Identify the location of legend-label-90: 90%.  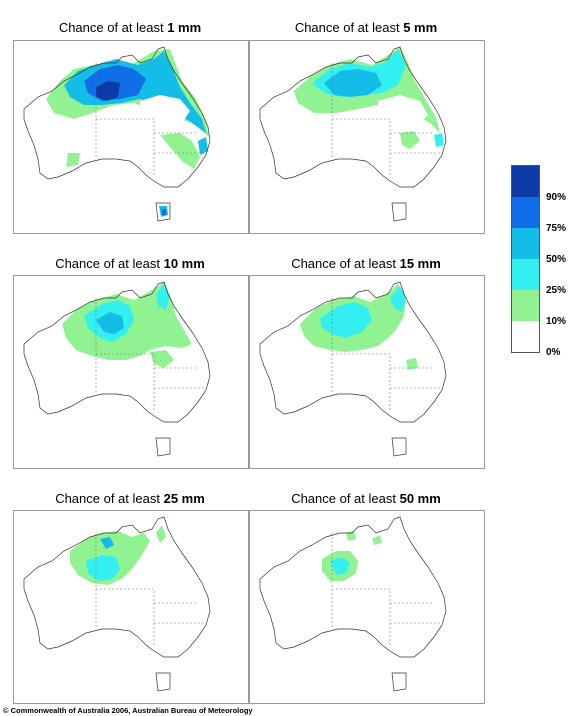
(556, 197).